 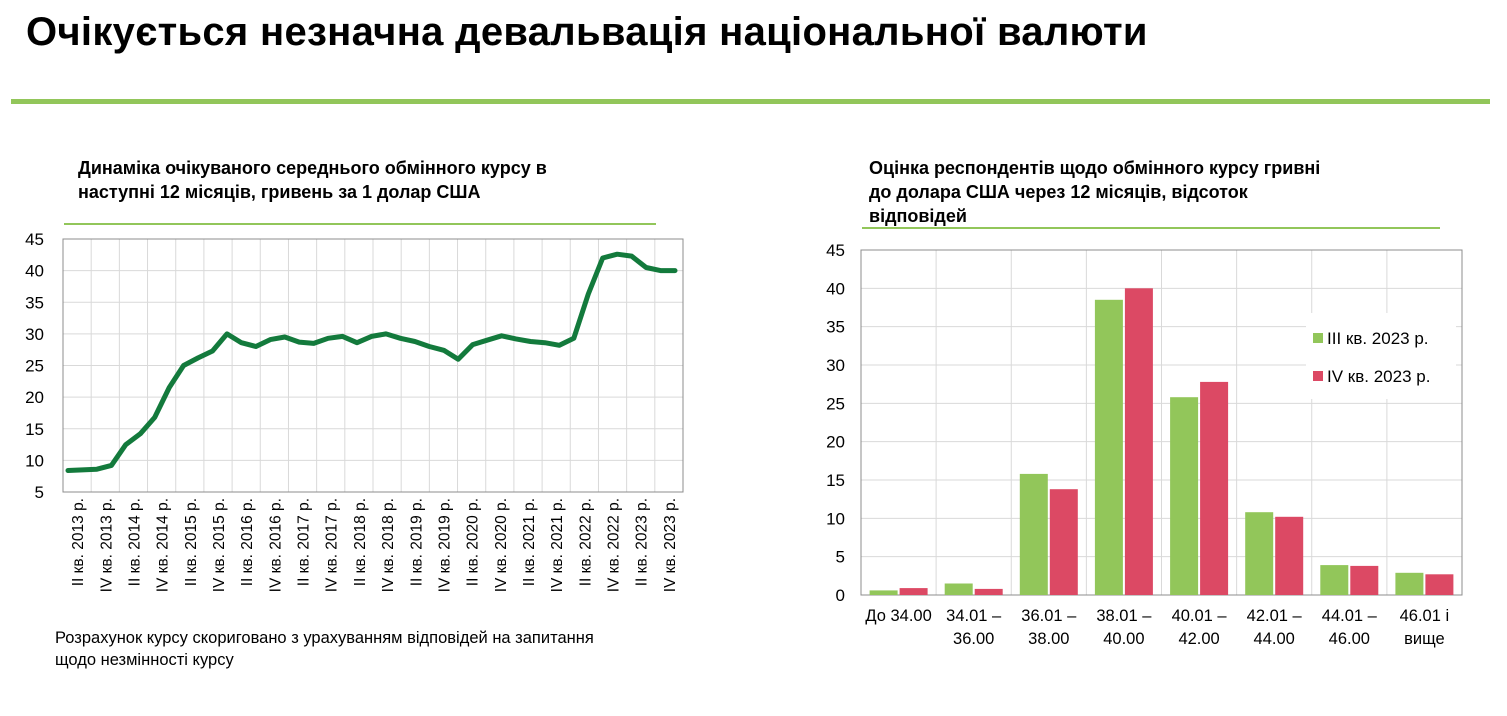 What do you see at coordinates (557, 545) in the screenshot?
I see `line-chart-x-tick-label: IV кв. 2021 р.` at bounding box center [557, 545].